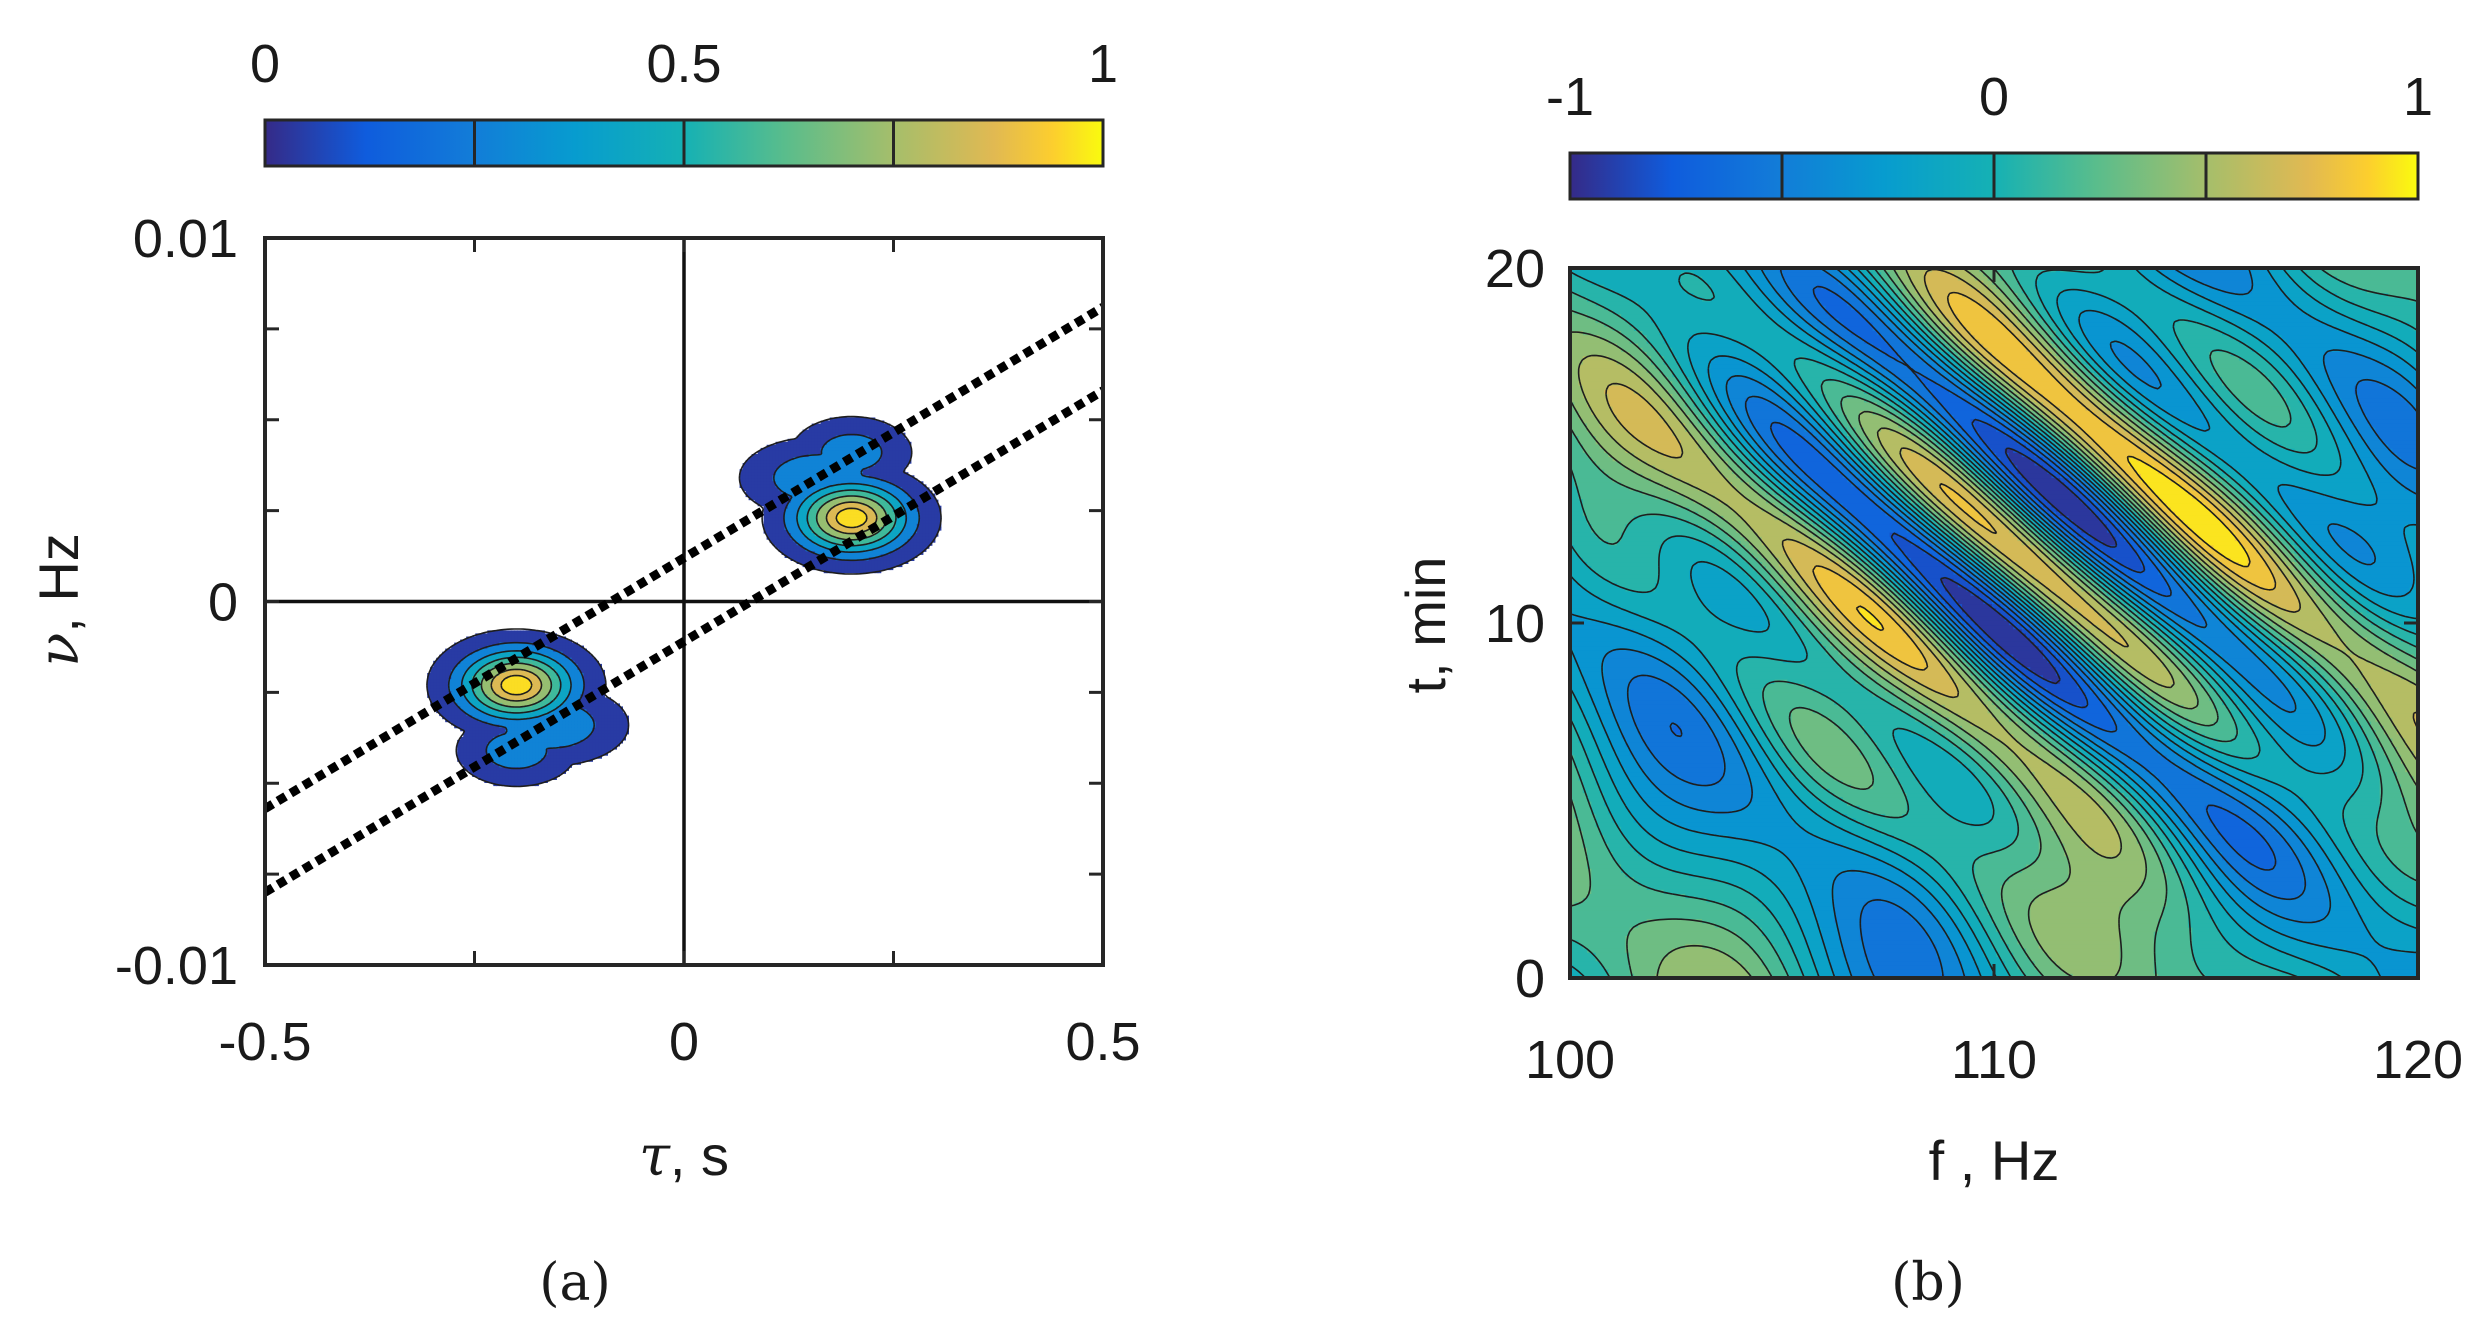 The width and height of the screenshot is (2492, 1334). I want to click on colorbar-a: 0 0.5 1, so click(684, 101).